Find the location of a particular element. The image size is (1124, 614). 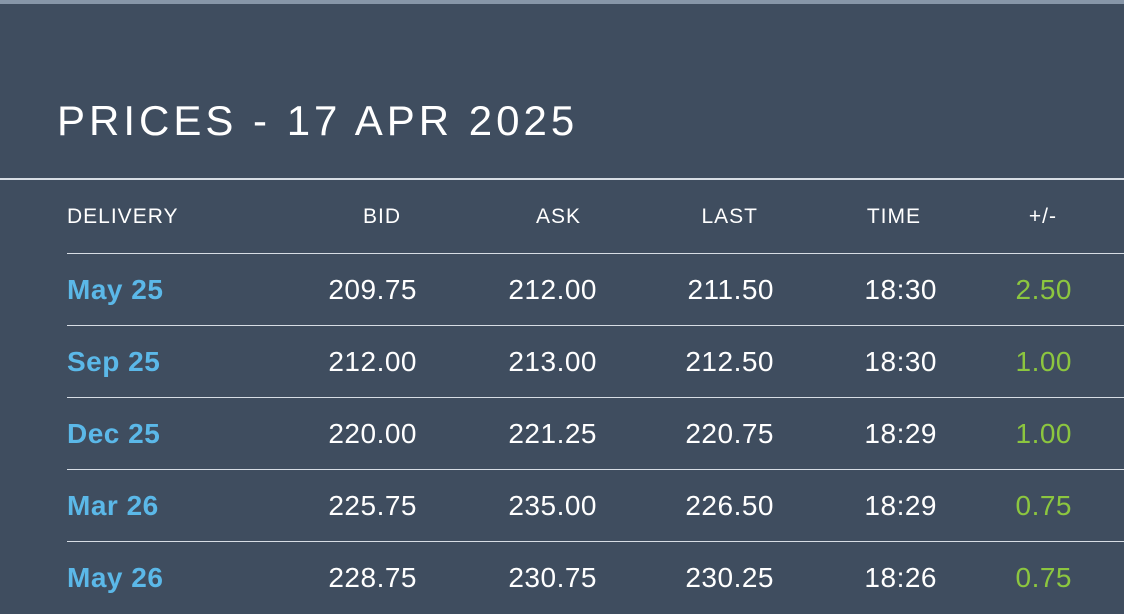

title-divider is located at coordinates (562, 179).